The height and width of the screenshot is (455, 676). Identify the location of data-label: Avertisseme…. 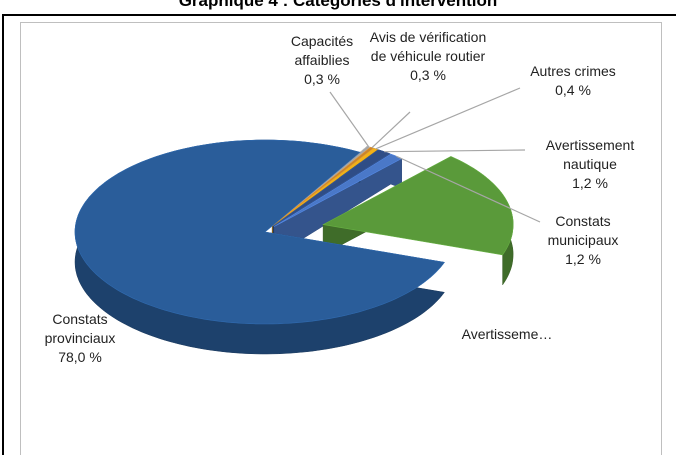
(507, 334).